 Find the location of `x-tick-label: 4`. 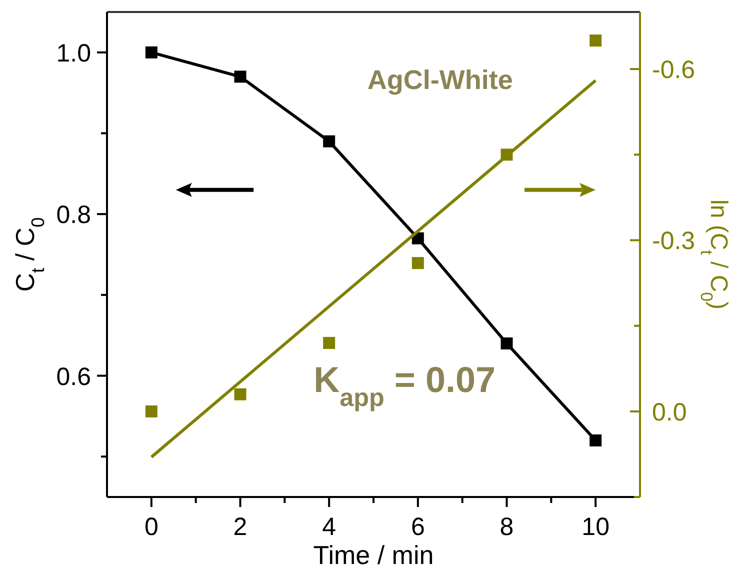

x-tick-label: 4 is located at coordinates (329, 527).